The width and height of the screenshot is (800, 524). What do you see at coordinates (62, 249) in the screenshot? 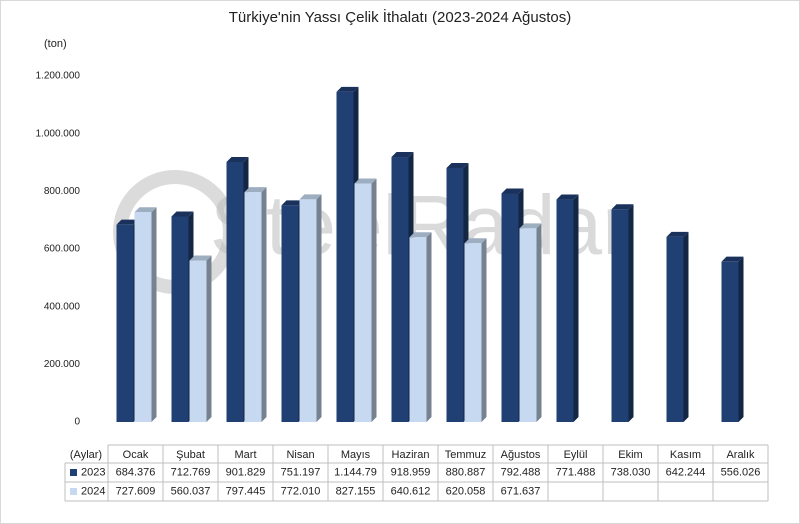
I see `y-tick-label: 600.000` at bounding box center [62, 249].